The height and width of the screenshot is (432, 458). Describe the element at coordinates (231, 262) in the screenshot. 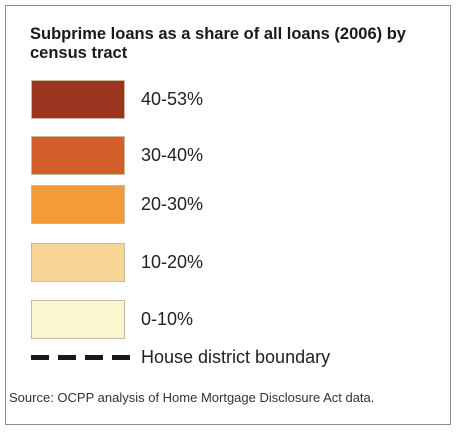

I see `legend-item-10-20: 10-20%` at that location.